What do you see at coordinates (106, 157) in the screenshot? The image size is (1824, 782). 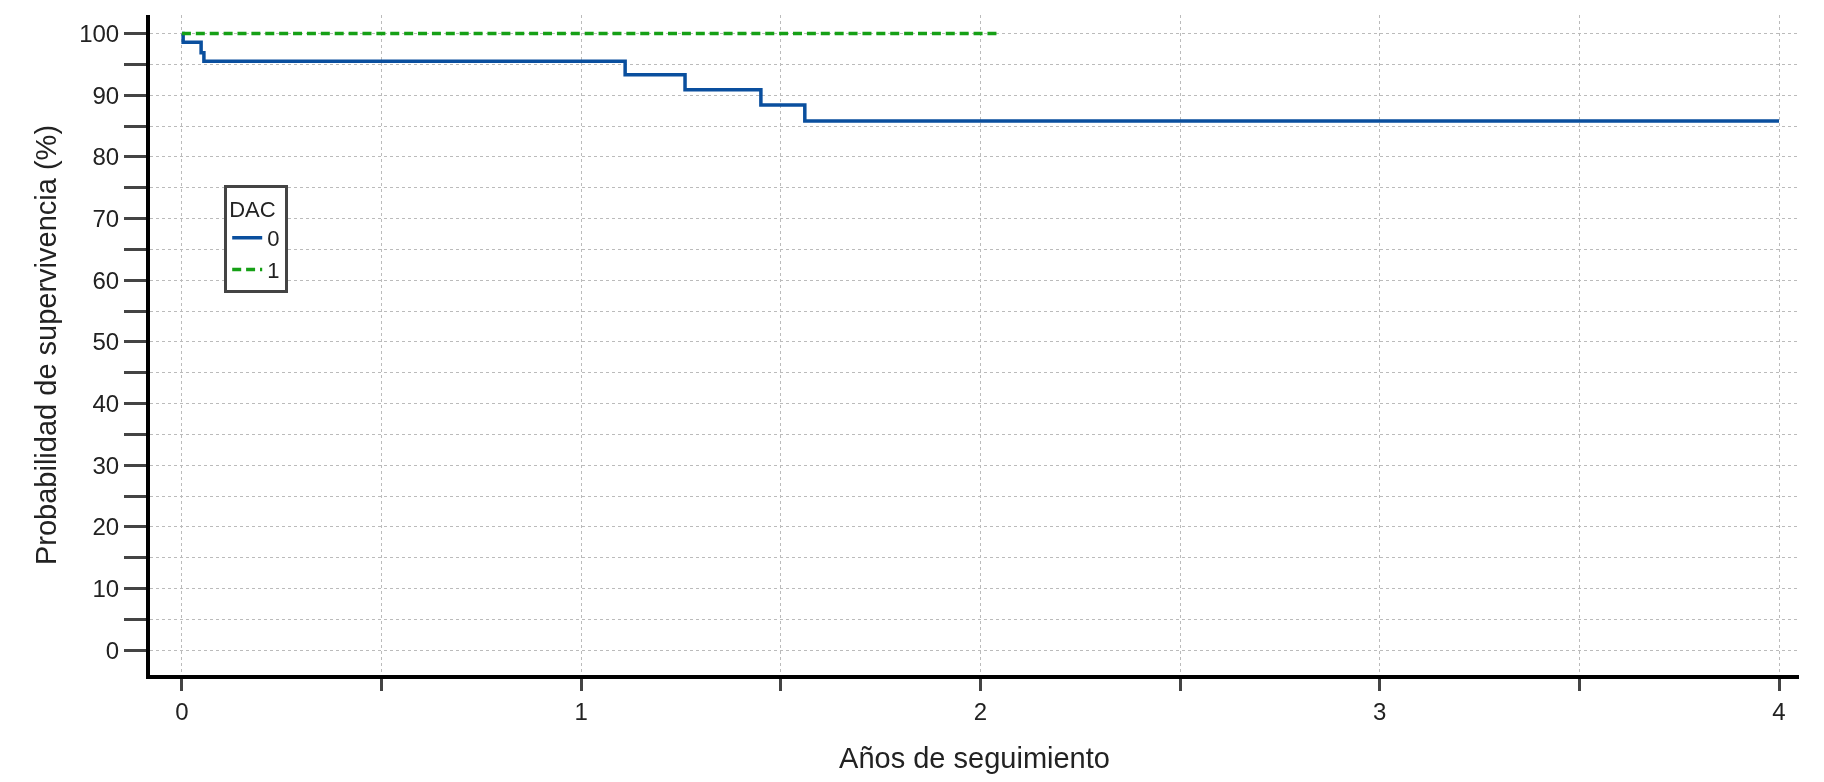 I see `y-tick-label: 80` at bounding box center [106, 157].